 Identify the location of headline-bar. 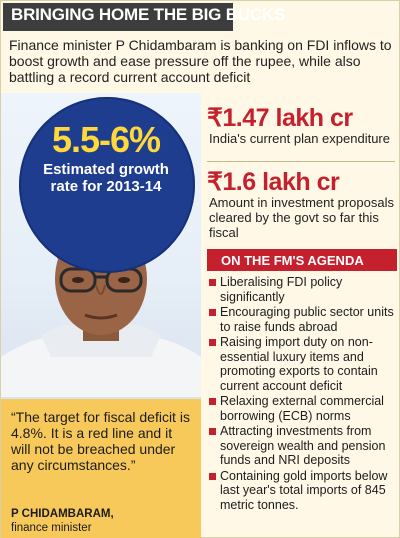
(118, 17).